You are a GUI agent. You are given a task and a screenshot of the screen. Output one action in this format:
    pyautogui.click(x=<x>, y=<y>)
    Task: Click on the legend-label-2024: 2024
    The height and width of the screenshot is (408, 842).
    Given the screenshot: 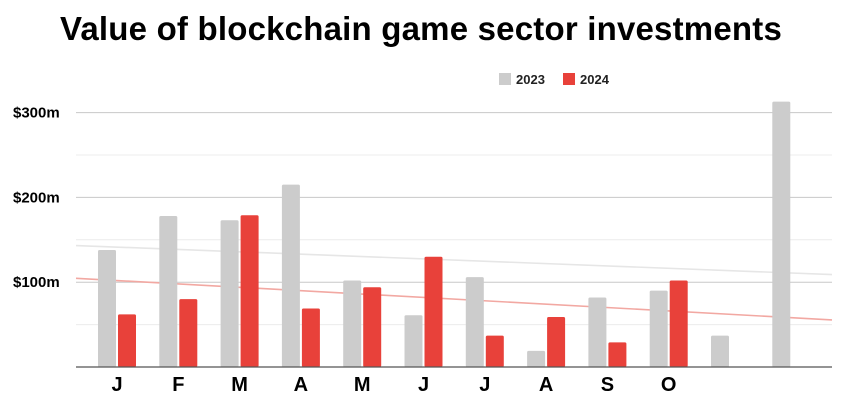 What is the action you would take?
    pyautogui.click(x=595, y=79)
    